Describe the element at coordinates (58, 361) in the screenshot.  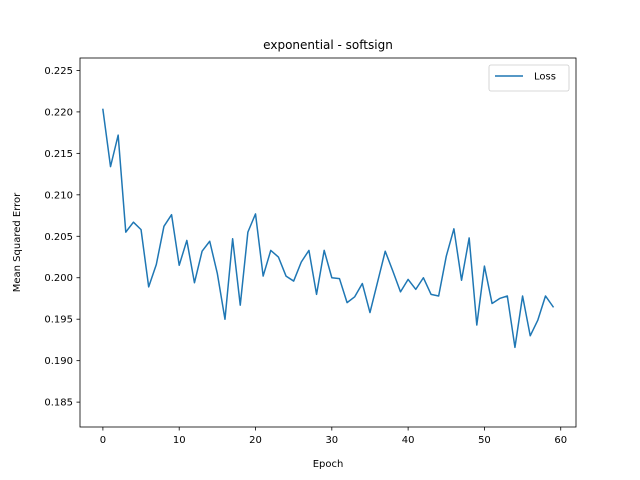
I see `y-tick-label: 0.190` at that location.